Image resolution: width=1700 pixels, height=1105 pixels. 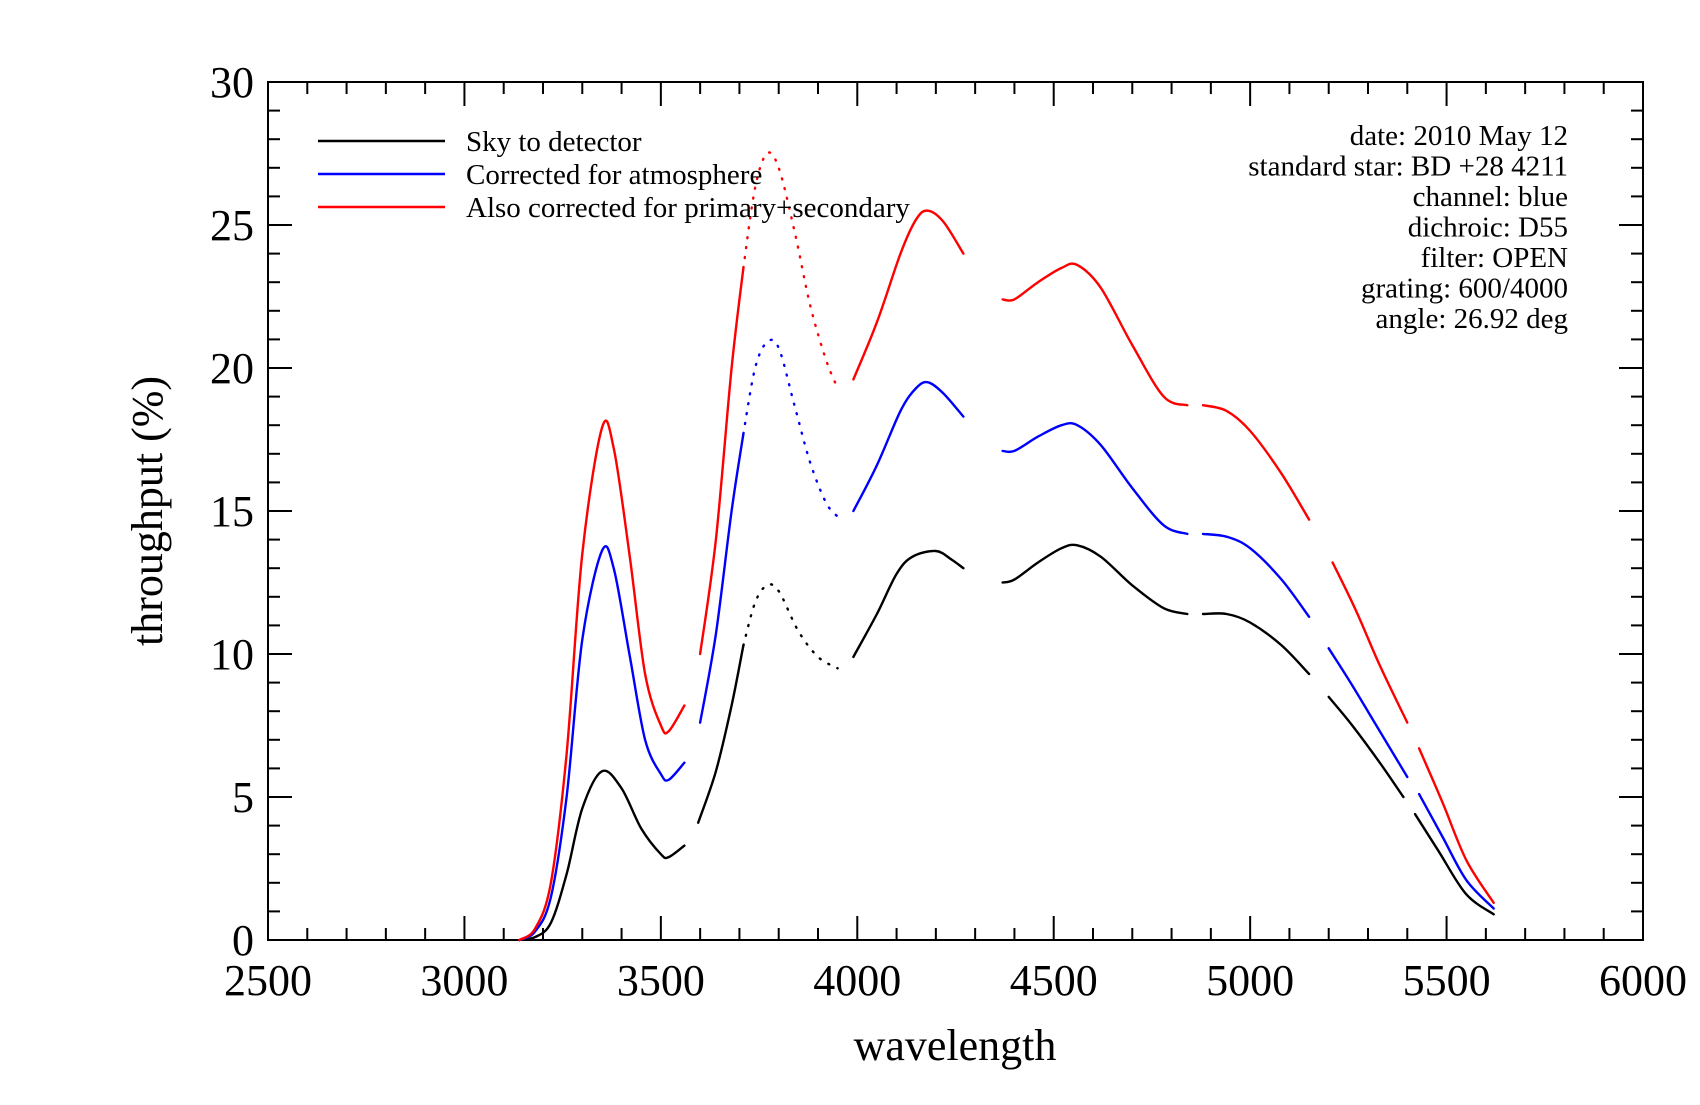 What do you see at coordinates (1488, 228) in the screenshot?
I see `annotation-line: dichroic: D55` at bounding box center [1488, 228].